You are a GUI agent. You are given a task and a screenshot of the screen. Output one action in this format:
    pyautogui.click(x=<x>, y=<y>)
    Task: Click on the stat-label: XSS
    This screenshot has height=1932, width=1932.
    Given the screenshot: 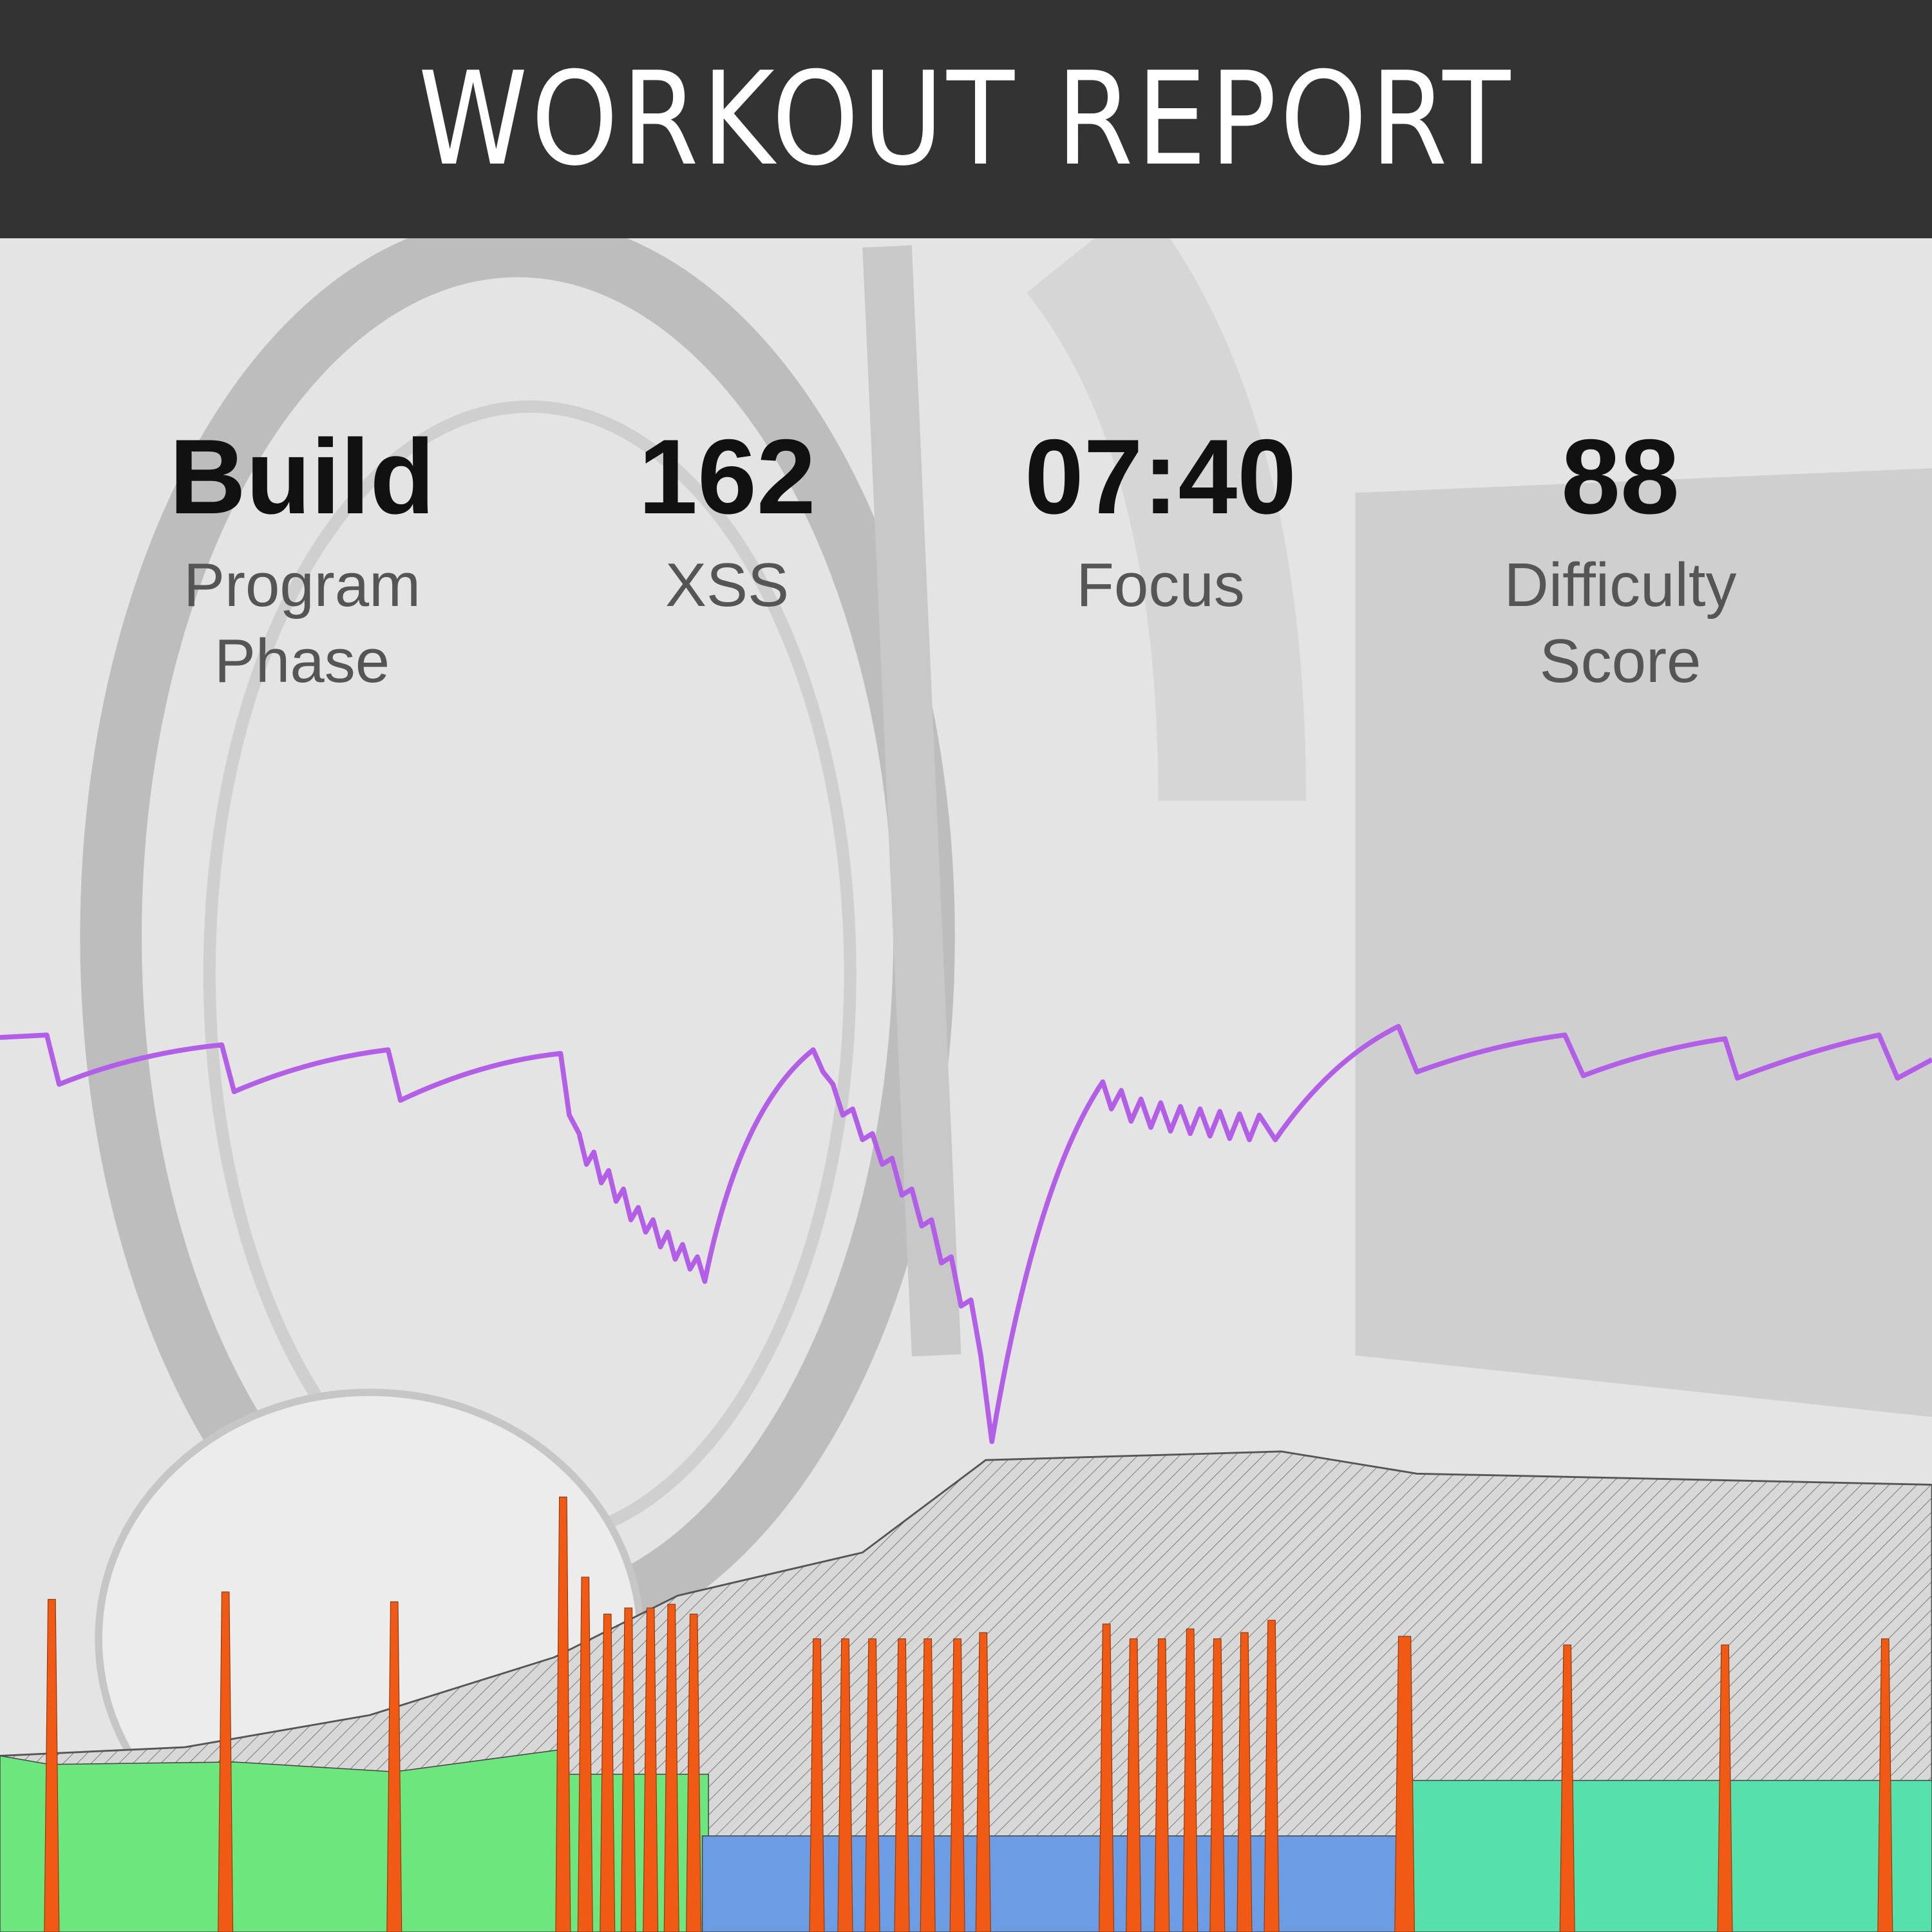 What is the action you would take?
    pyautogui.click(x=727, y=586)
    